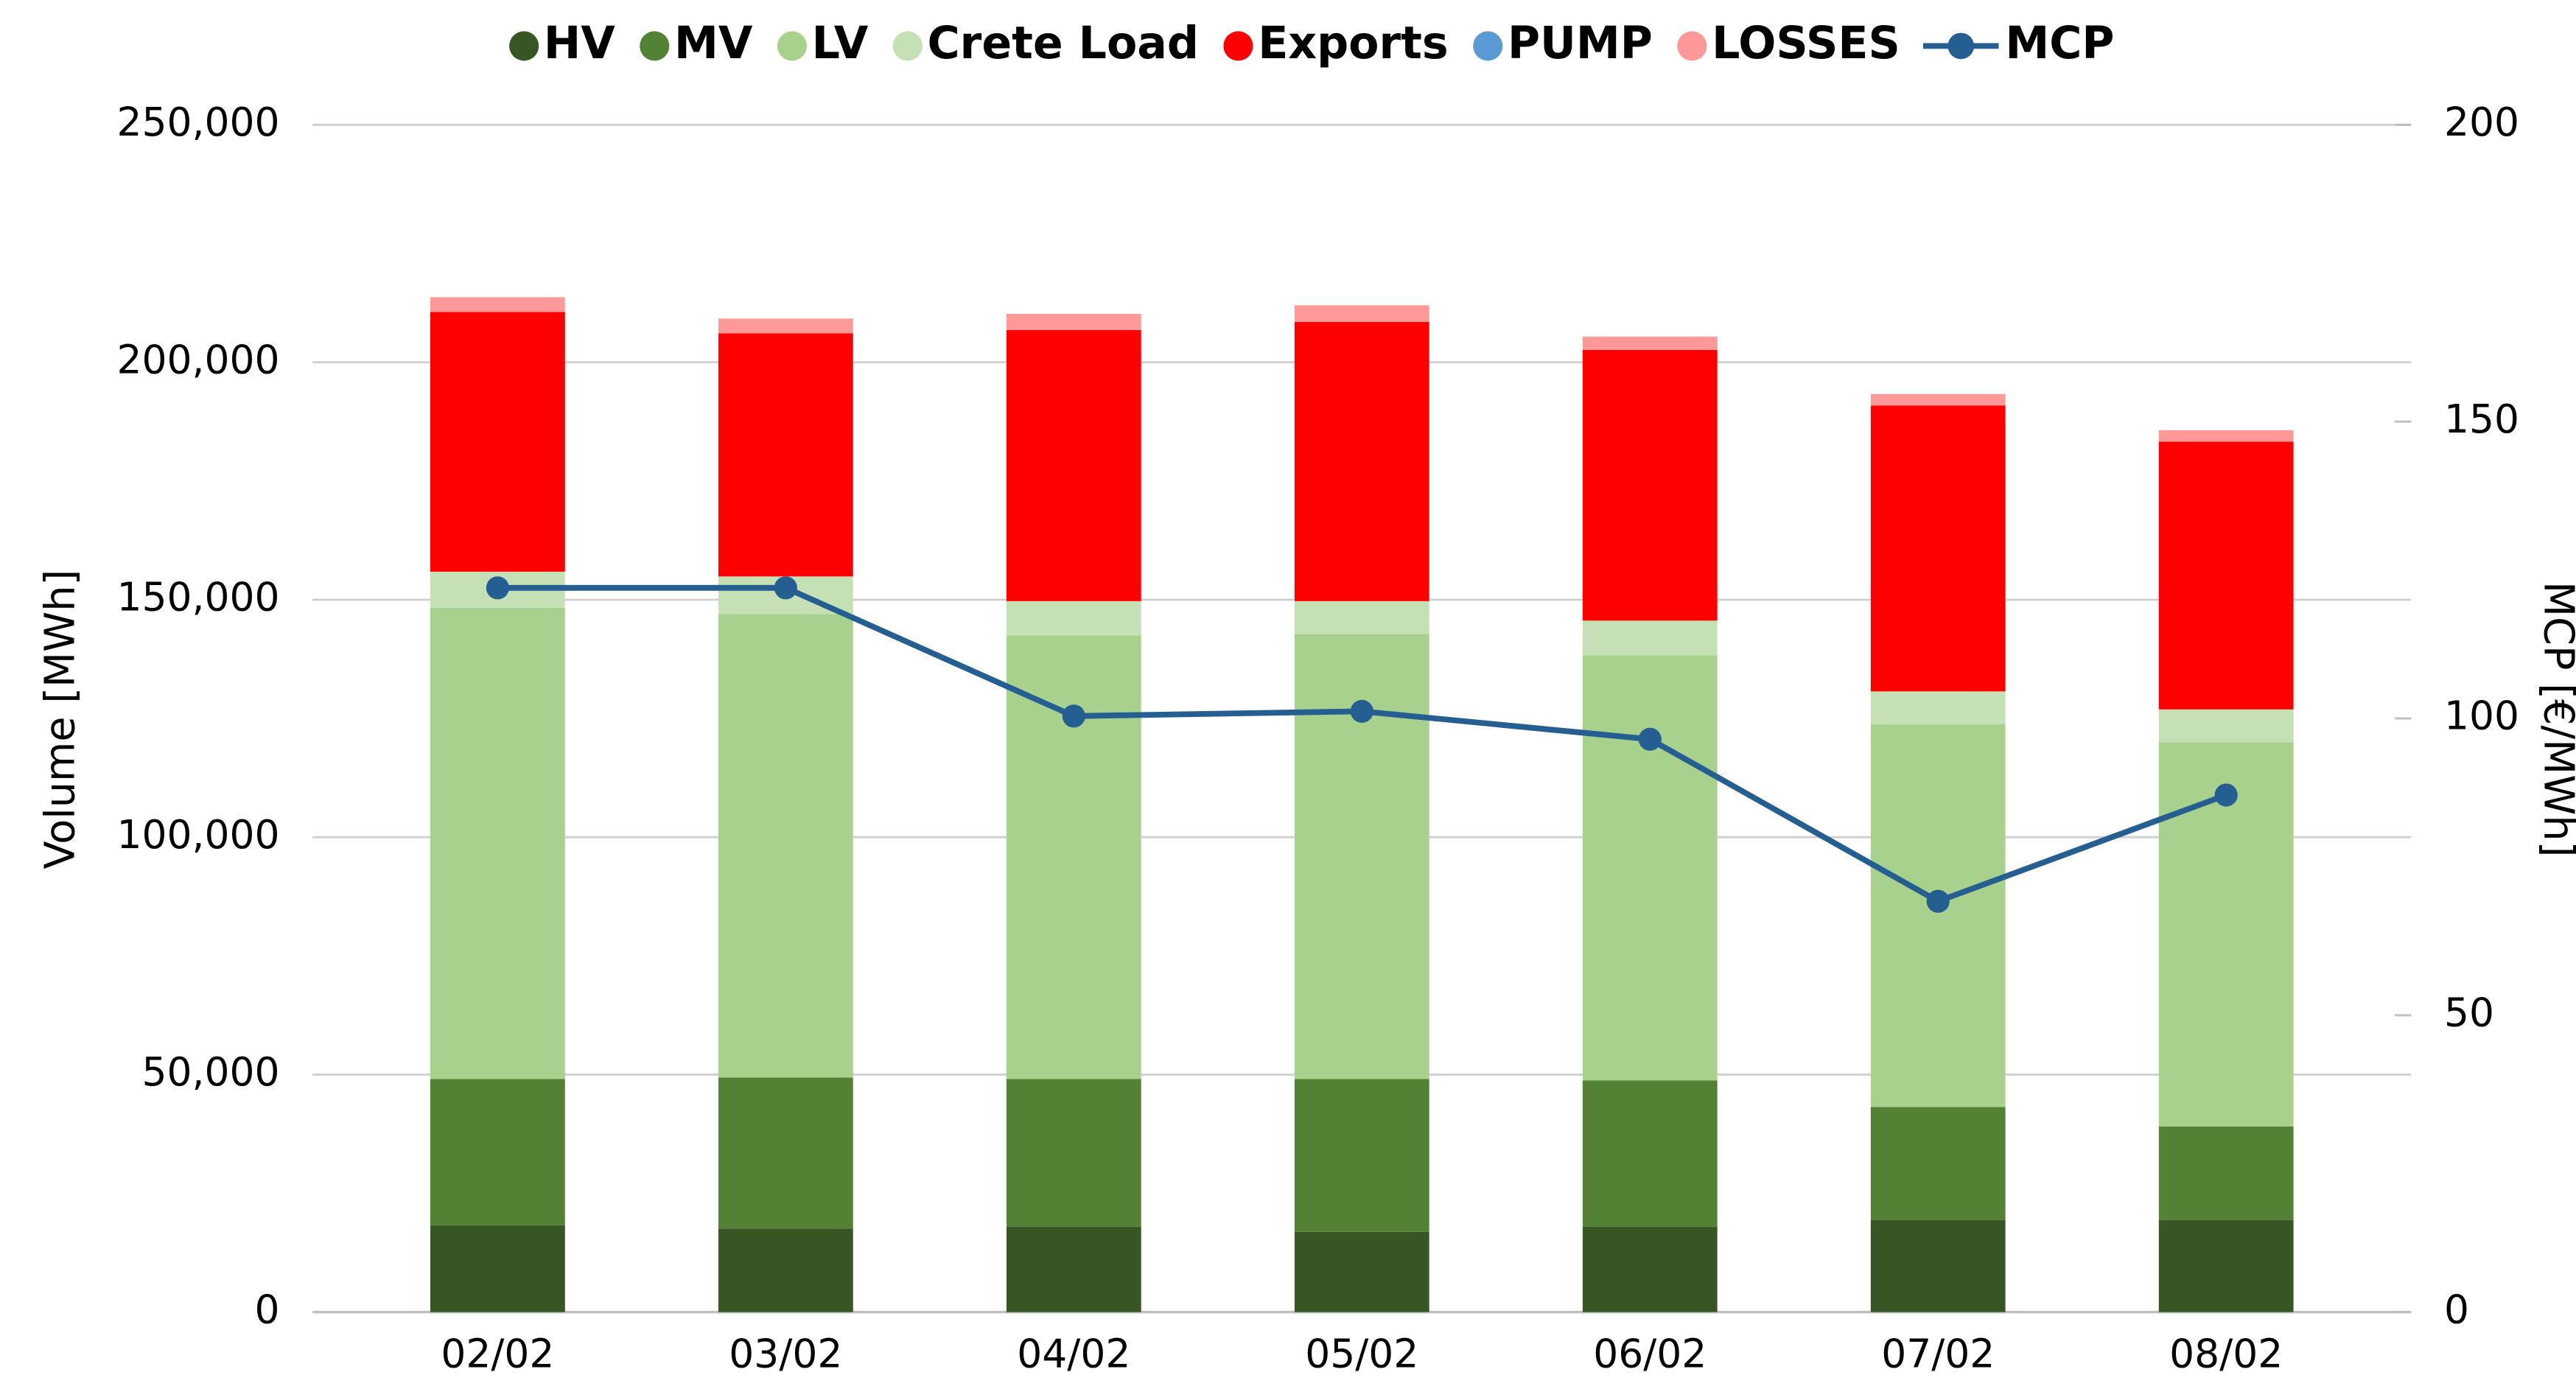 The width and height of the screenshot is (2576, 1386). I want to click on legend-item: LV, so click(823, 43).